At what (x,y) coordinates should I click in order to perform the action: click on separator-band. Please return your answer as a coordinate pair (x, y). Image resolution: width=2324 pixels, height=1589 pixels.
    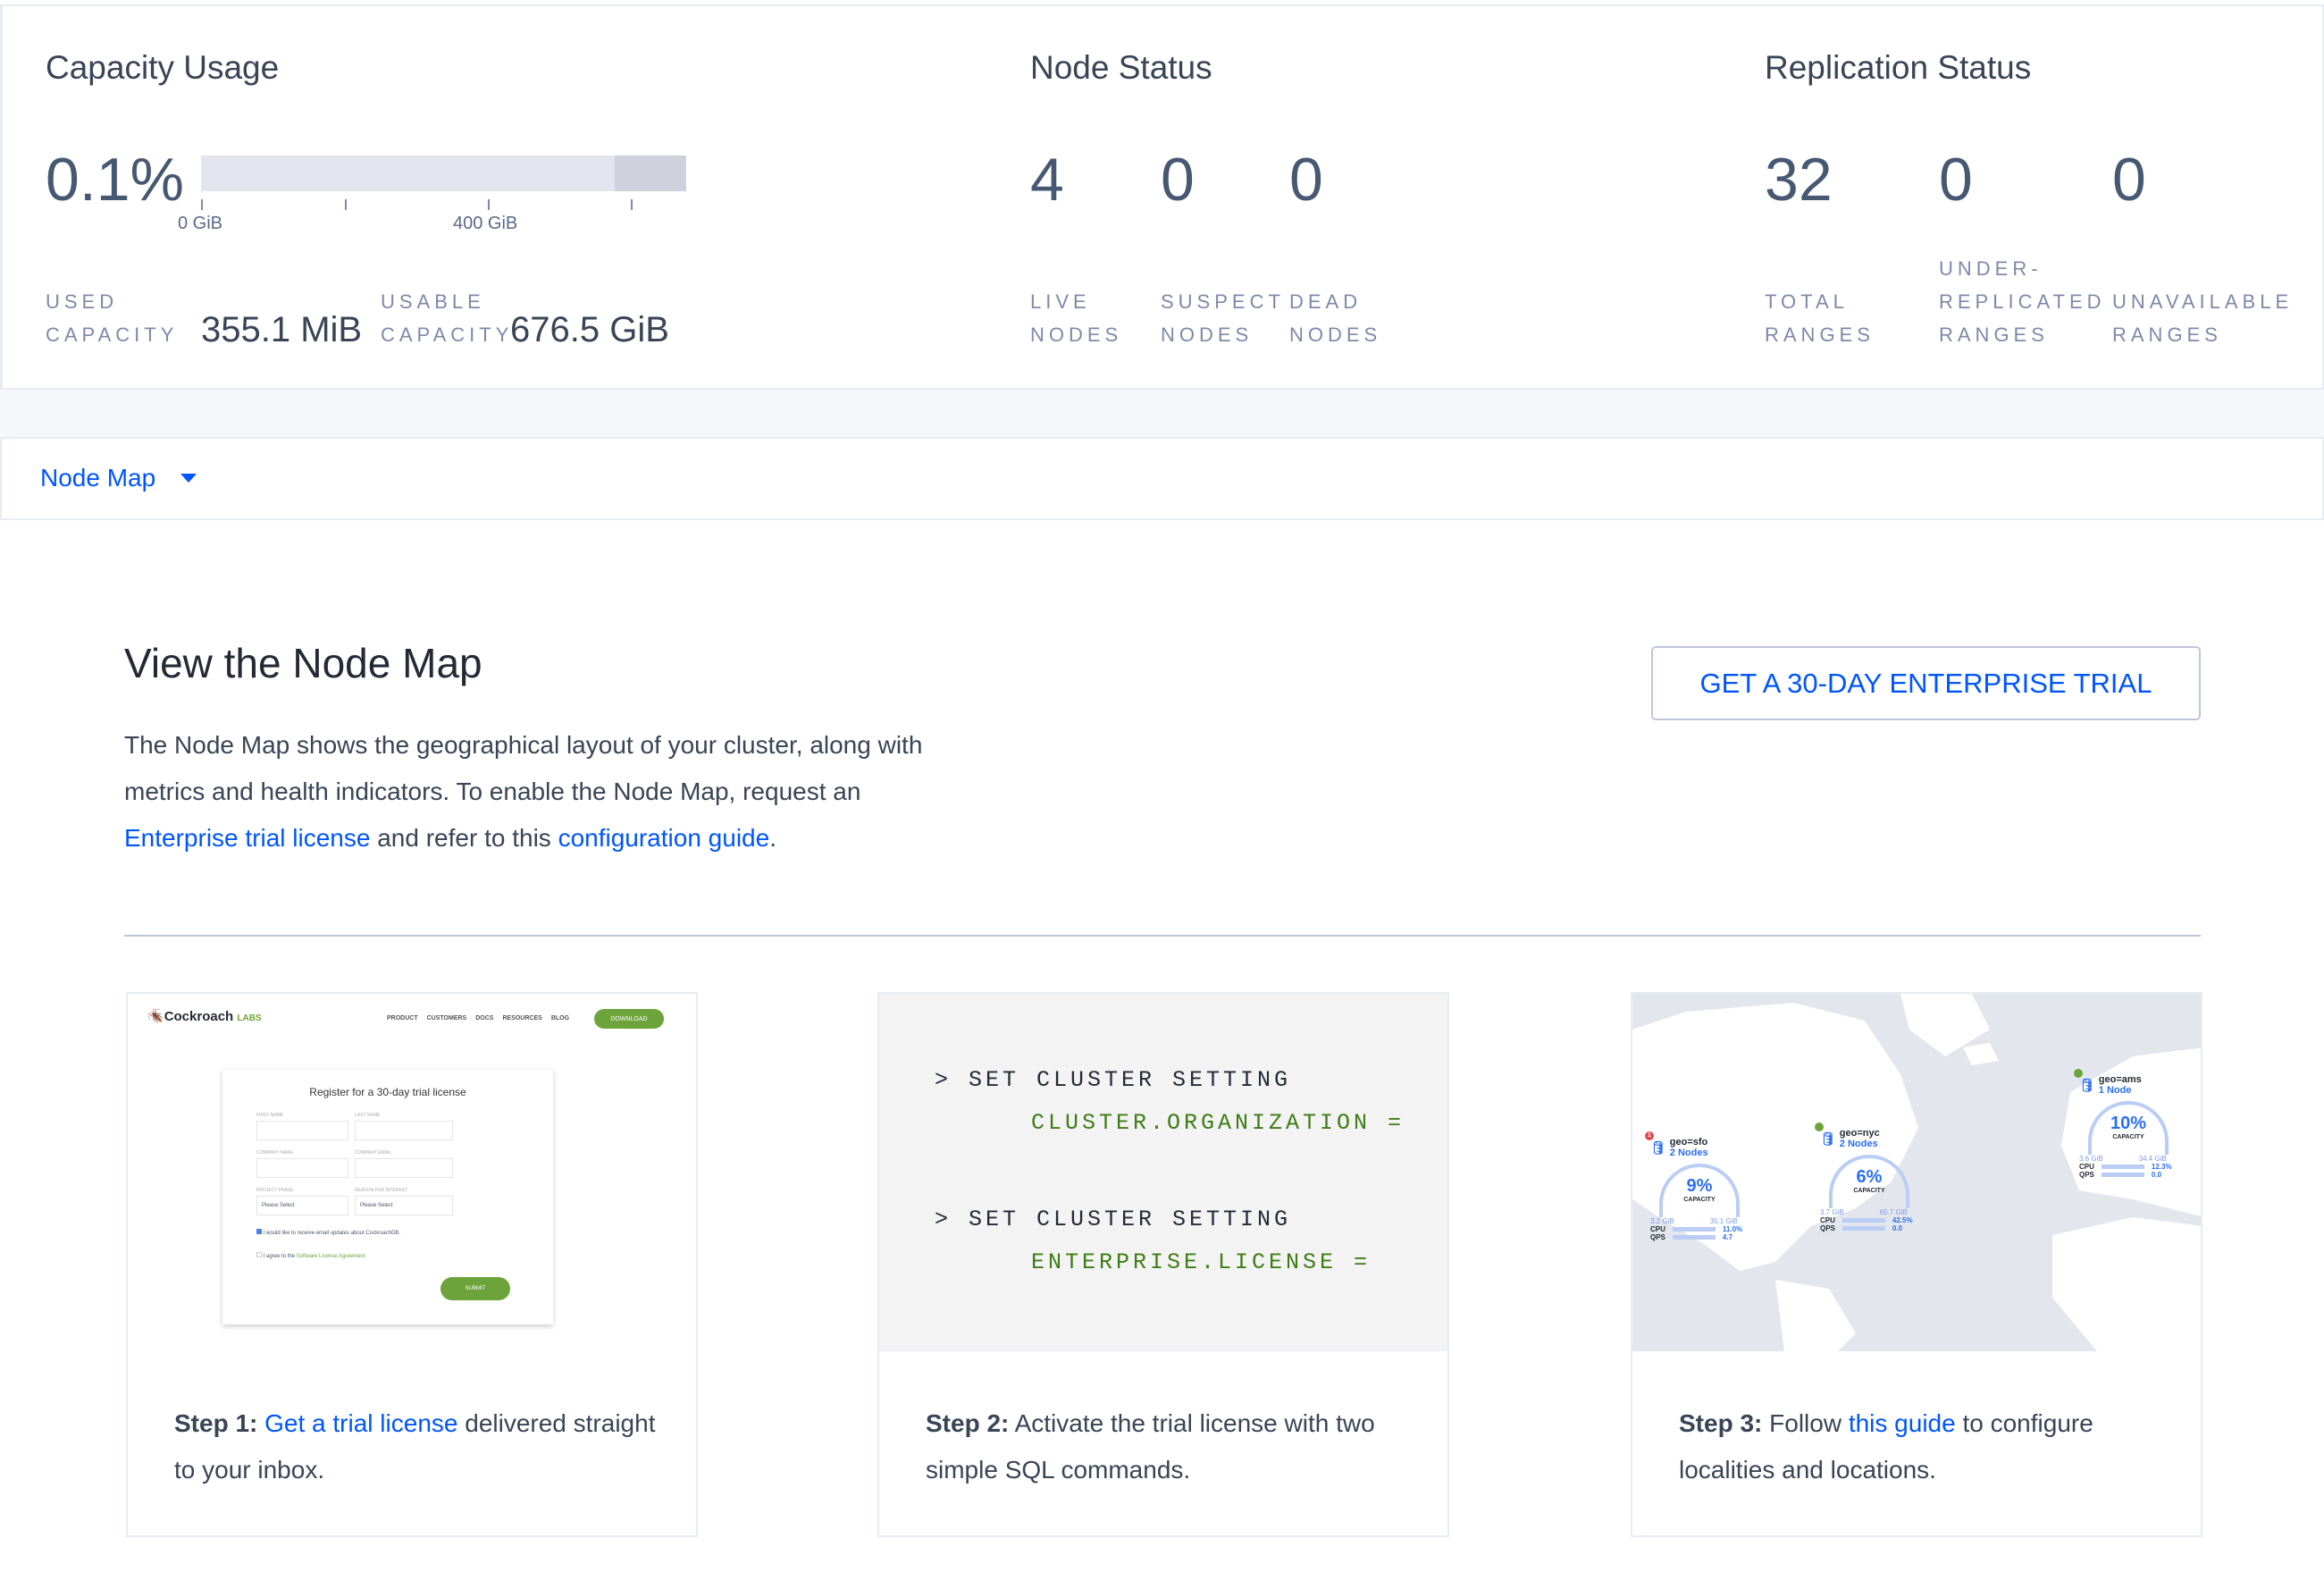
    Looking at the image, I should click on (1162, 413).